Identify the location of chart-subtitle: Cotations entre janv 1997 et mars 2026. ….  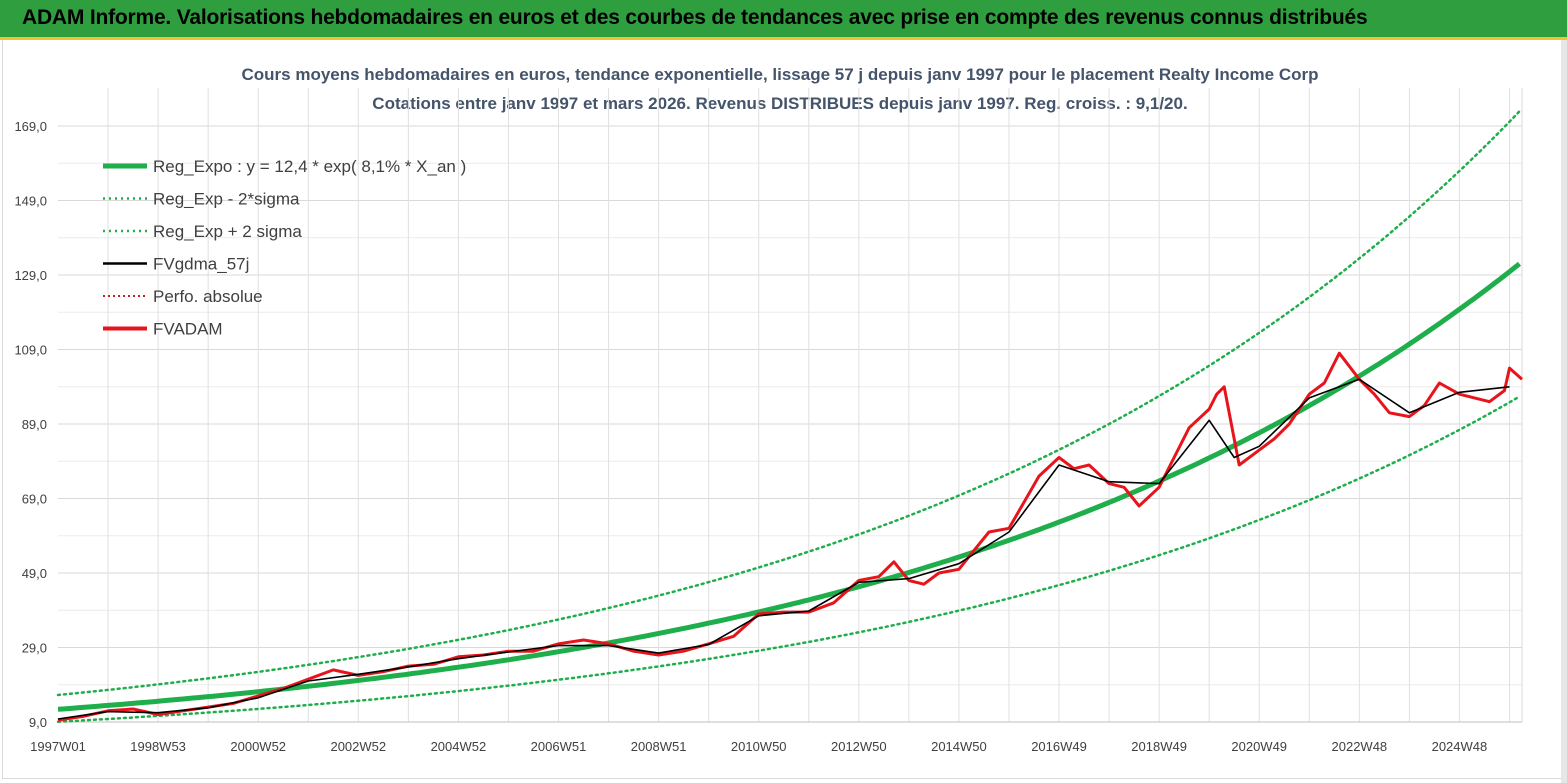
(779, 103).